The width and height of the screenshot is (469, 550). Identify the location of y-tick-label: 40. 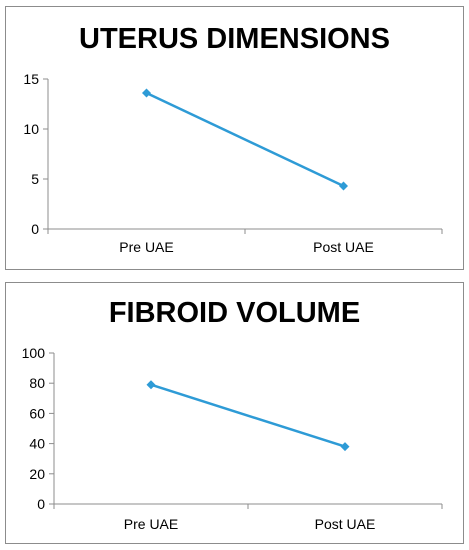
(37, 444).